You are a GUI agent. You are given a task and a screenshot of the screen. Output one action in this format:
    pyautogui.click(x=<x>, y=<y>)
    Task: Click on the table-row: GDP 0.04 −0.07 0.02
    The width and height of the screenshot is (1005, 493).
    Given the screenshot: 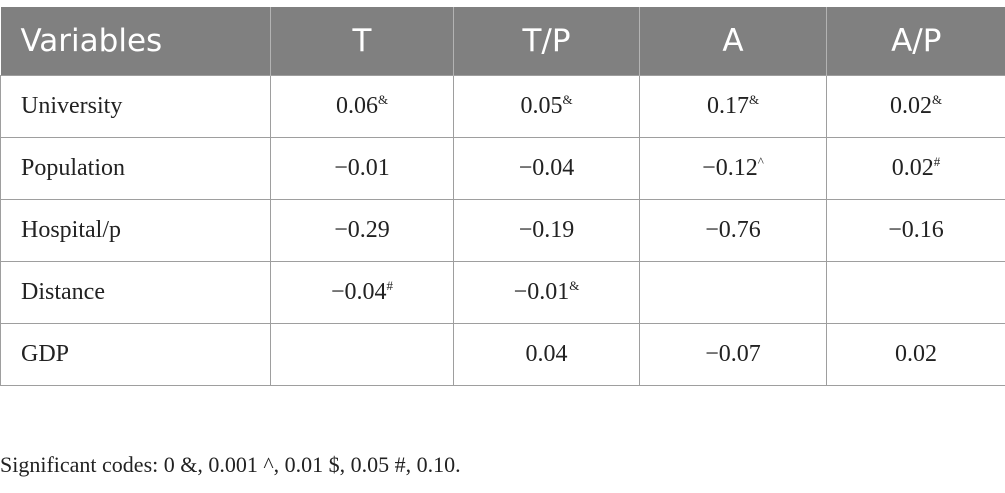 What is the action you would take?
    pyautogui.click(x=502, y=354)
    